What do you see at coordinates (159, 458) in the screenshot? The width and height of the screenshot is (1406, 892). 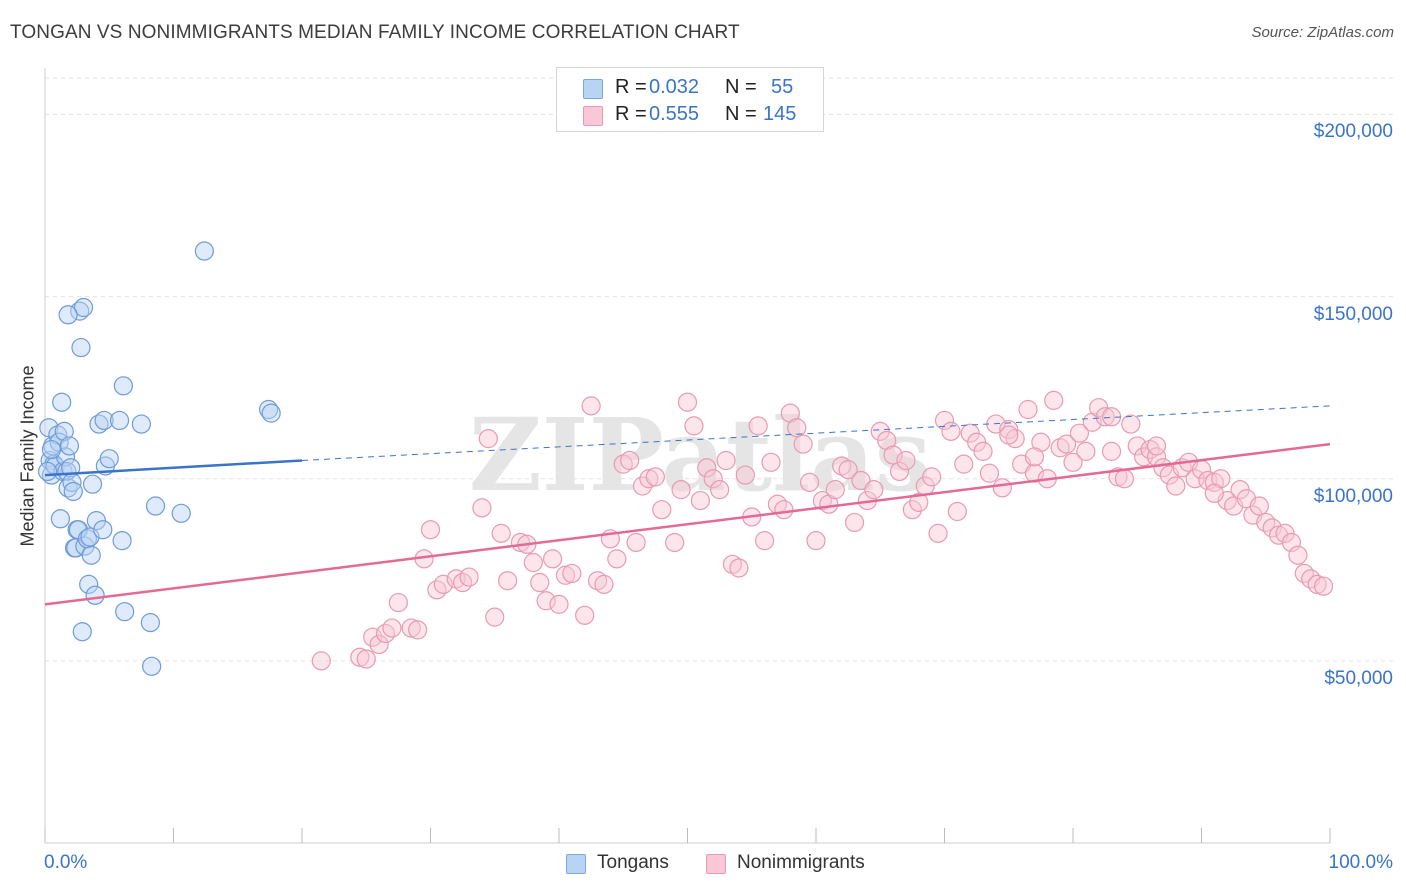 I see `tongans-points` at bounding box center [159, 458].